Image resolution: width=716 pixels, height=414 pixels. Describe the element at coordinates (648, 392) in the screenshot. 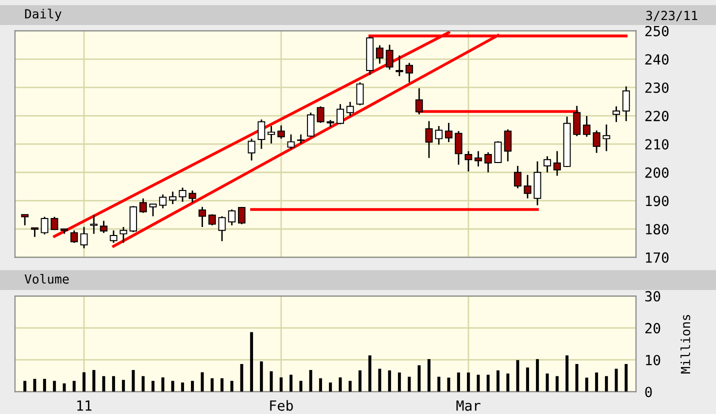

I see `y-tick-label: 0` at that location.